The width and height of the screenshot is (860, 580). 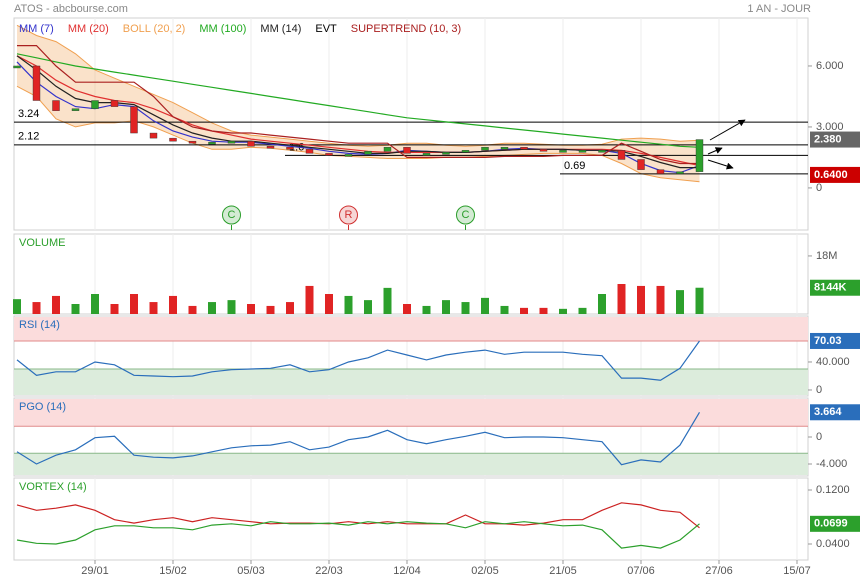 What do you see at coordinates (831, 524) in the screenshot?
I see `value-badge-label: 0.0699` at bounding box center [831, 524].